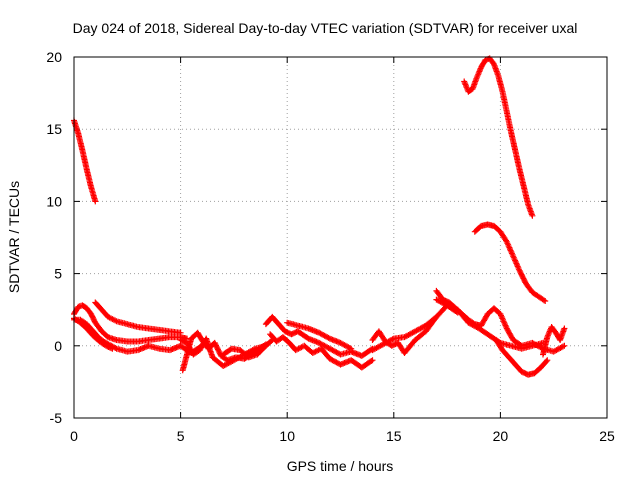 Image resolution: width=640 pixels, height=480 pixels. What do you see at coordinates (394, 436) in the screenshot?
I see `x-tick-label: 15` at bounding box center [394, 436].